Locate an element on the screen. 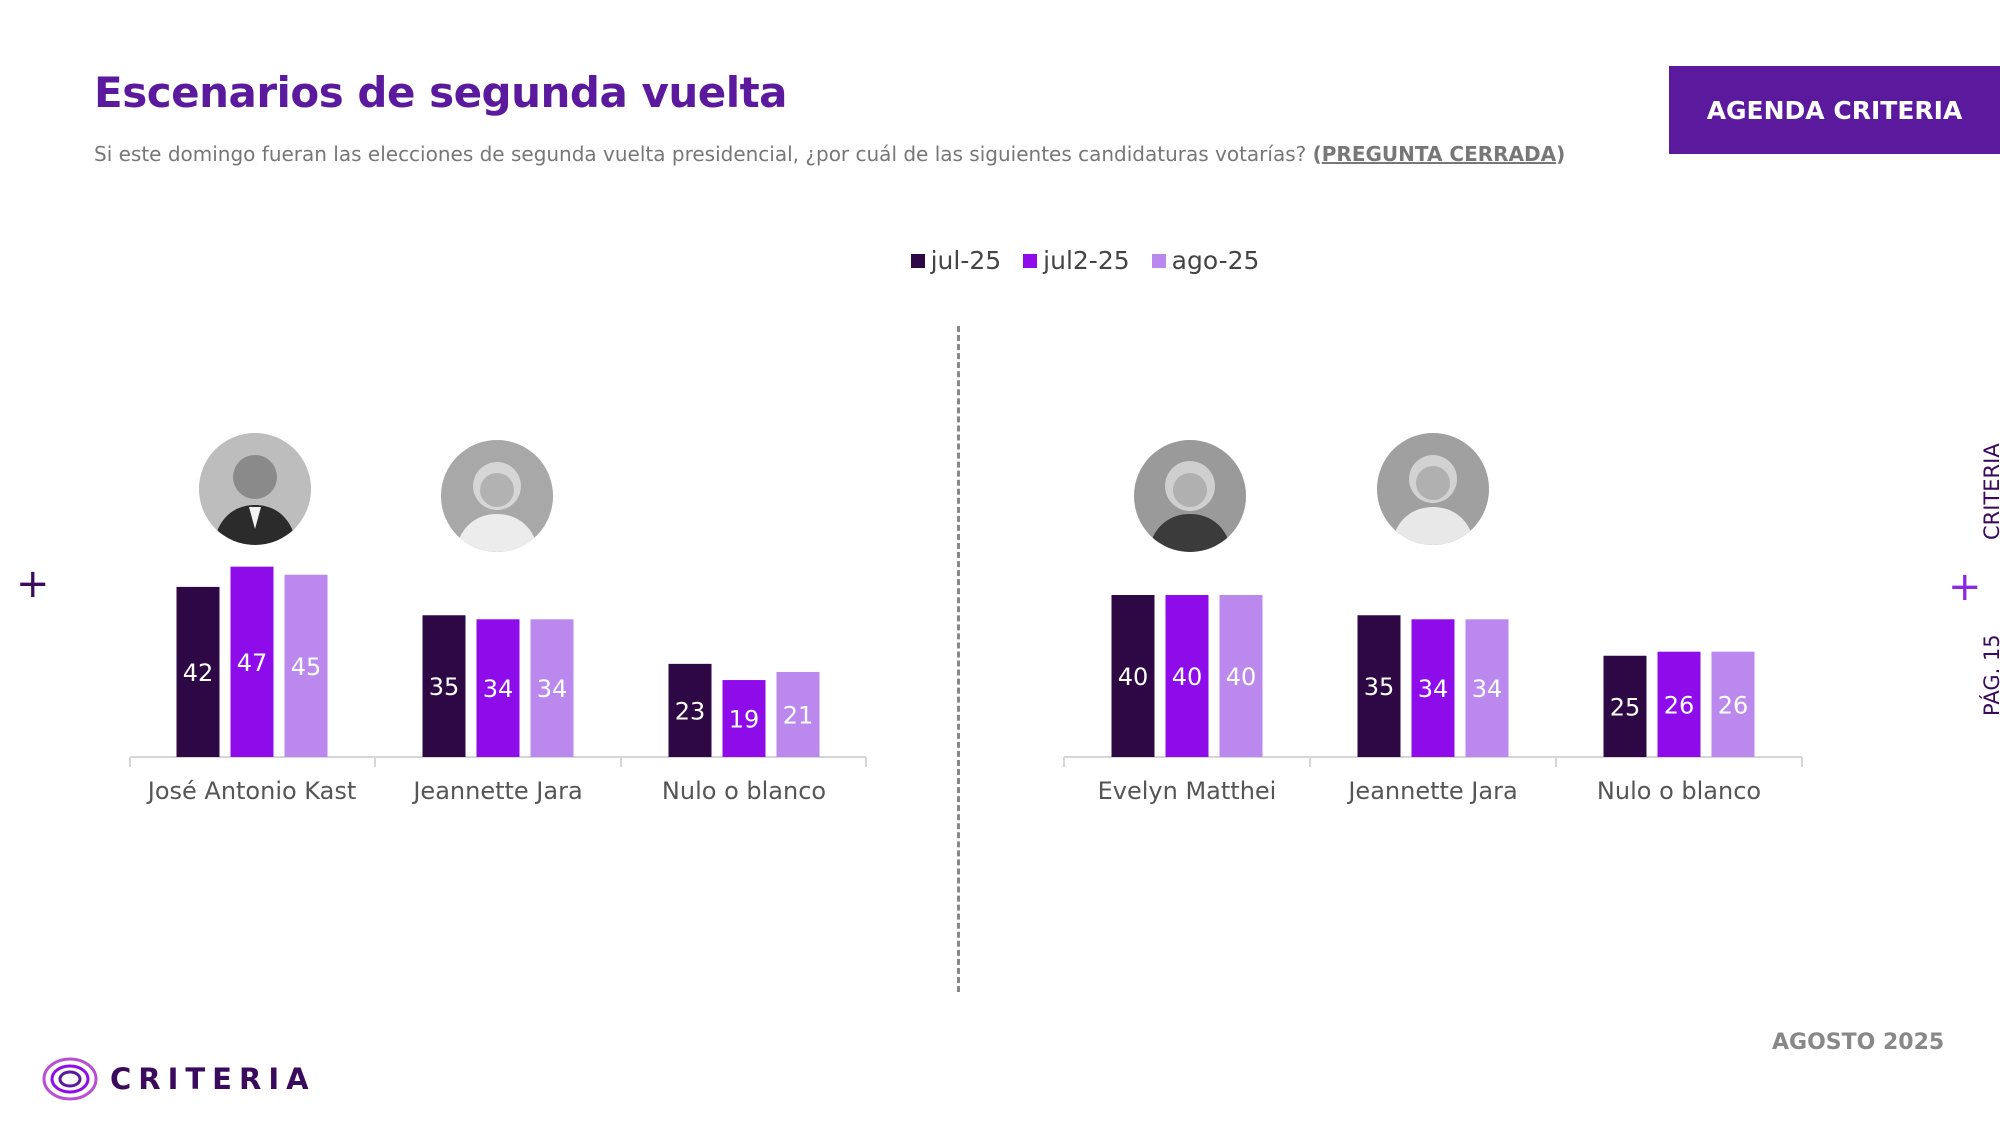 The width and height of the screenshot is (2000, 1125). matthei-photo is located at coordinates (1190, 496).